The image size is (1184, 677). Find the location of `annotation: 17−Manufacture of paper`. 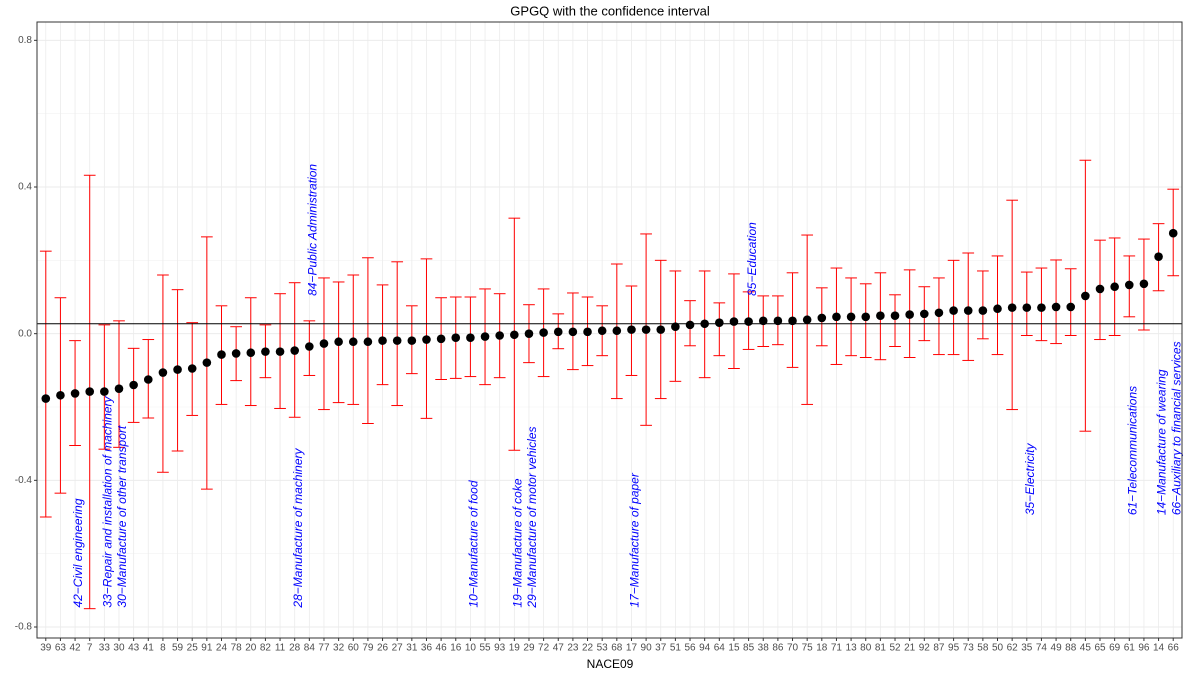

annotation: 17−Manufacture of paper is located at coordinates (635, 539).